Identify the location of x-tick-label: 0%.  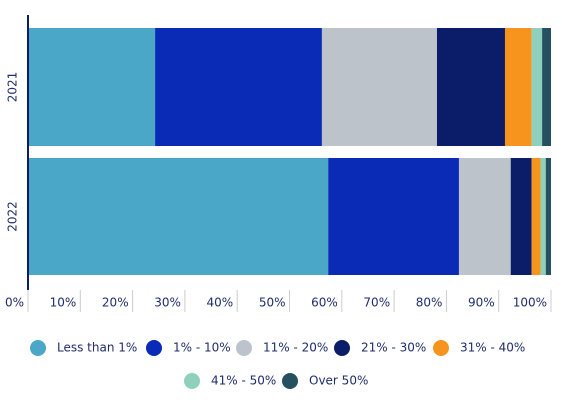
(14, 303).